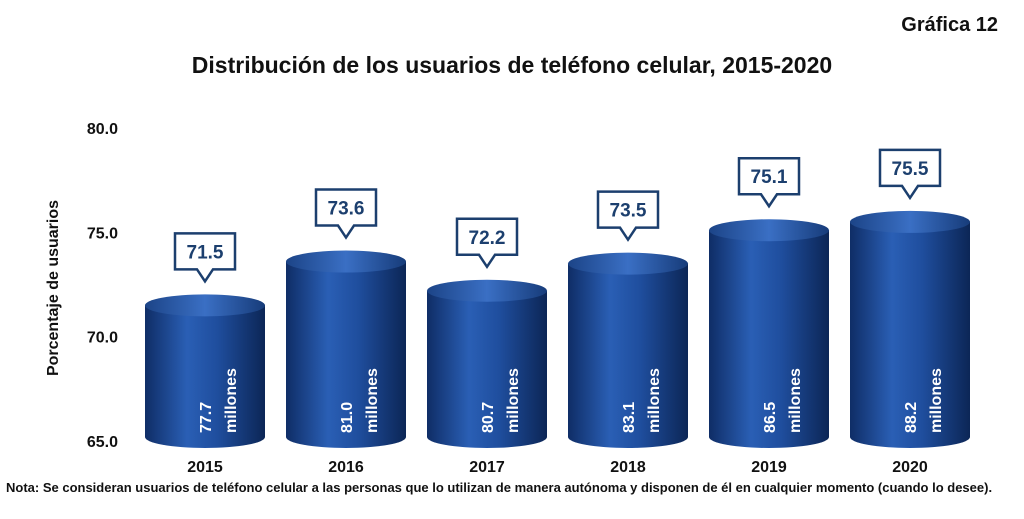  Describe the element at coordinates (769, 467) in the screenshot. I see `x-tick-label: 2019` at that location.